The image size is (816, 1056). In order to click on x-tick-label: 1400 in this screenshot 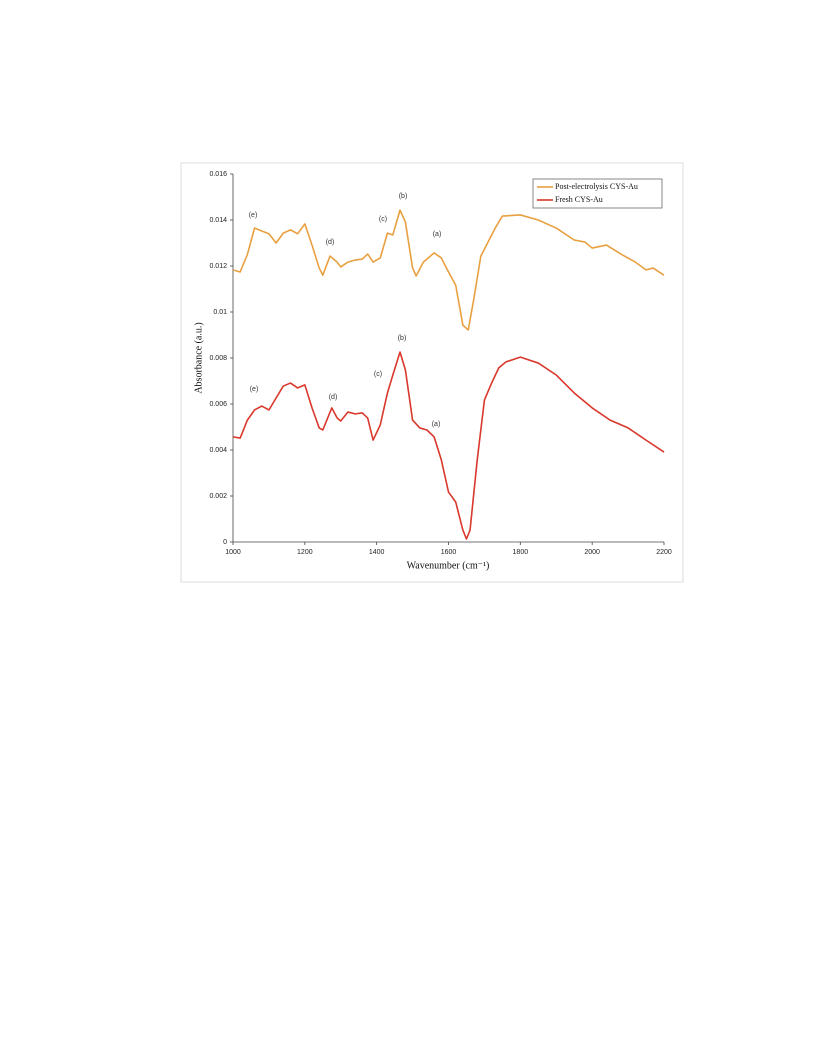, I will do `click(377, 552)`.